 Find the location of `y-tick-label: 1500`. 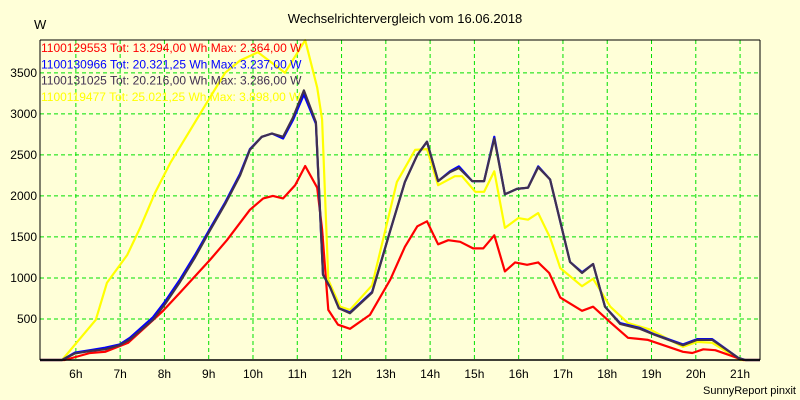

y-tick-label: 1500 is located at coordinates (23, 237).